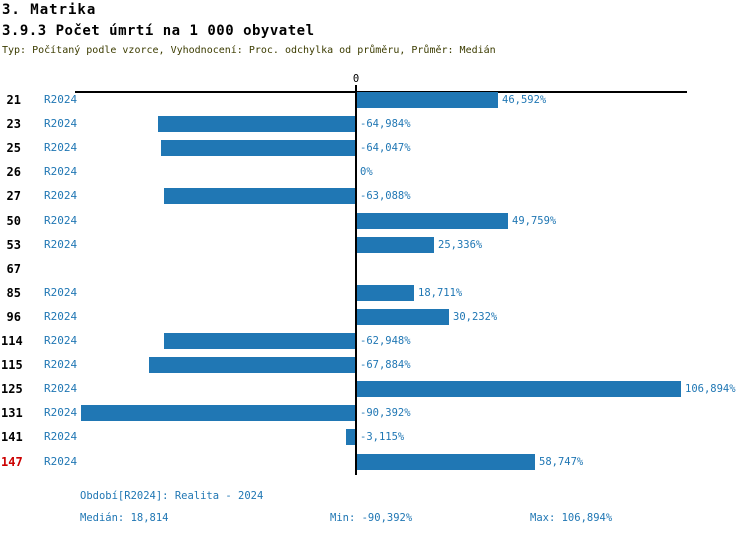 This screenshot has width=750, height=536. What do you see at coordinates (13, 196) in the screenshot?
I see `row-id-label: 27` at bounding box center [13, 196].